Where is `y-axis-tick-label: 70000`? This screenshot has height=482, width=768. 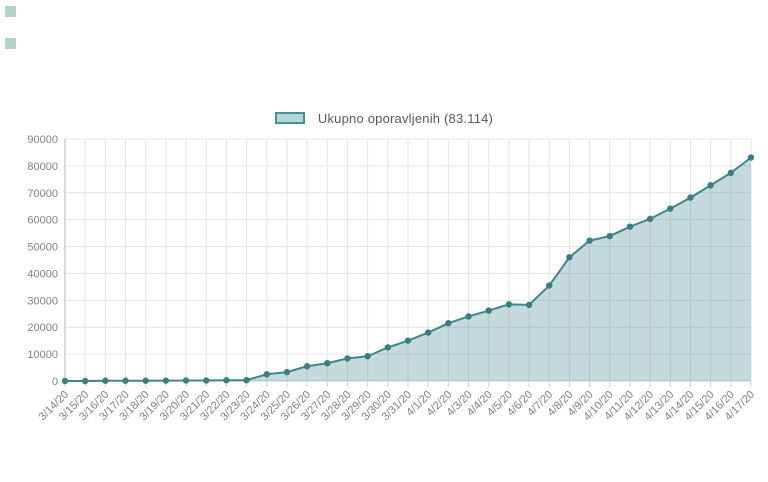
y-axis-tick-label: 70000 is located at coordinates (42, 194).